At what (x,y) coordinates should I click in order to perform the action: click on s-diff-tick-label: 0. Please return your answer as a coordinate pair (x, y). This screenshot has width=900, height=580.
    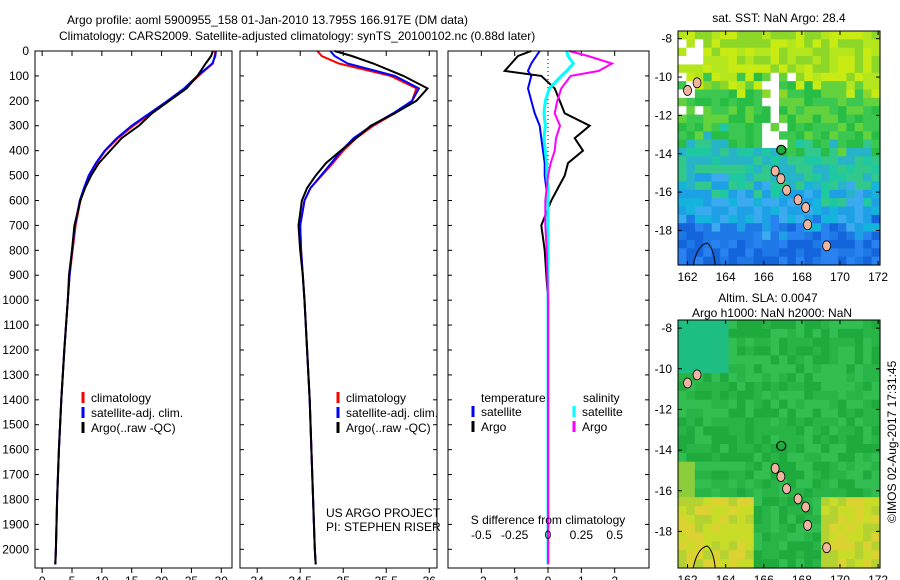
    Looking at the image, I should click on (548, 535).